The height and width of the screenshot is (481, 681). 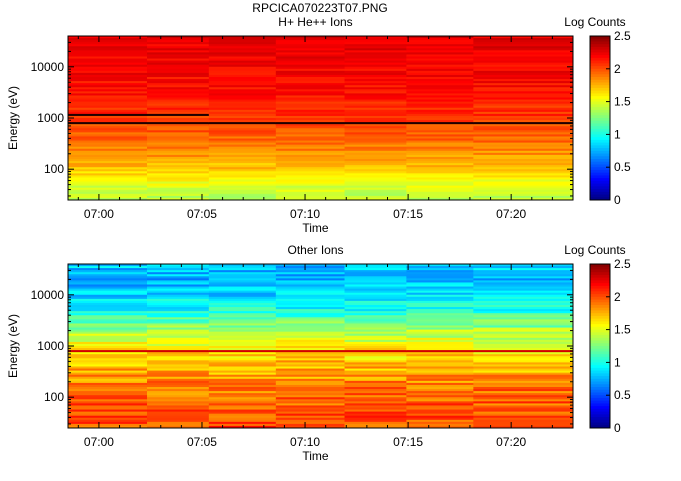 What do you see at coordinates (594, 250) in the screenshot?
I see `colorbar-label: Log Counts` at bounding box center [594, 250].